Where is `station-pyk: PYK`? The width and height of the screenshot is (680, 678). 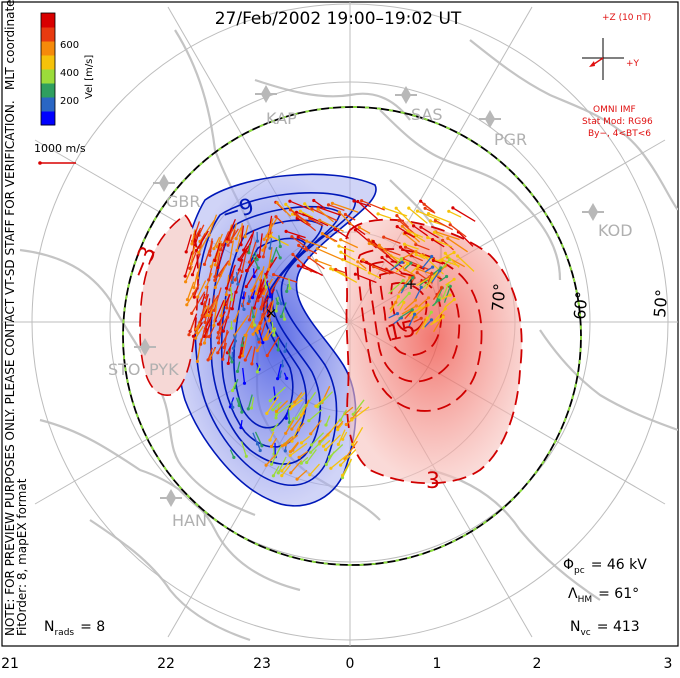 station-pyk: PYK is located at coordinates (164, 369).